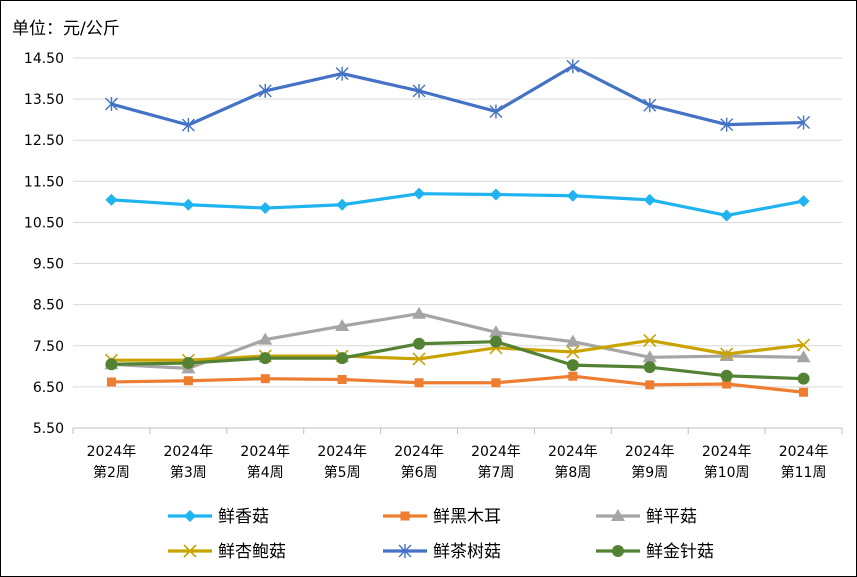  Describe the element at coordinates (44, 100) in the screenshot. I see `y-tick-label: 13.50` at that location.